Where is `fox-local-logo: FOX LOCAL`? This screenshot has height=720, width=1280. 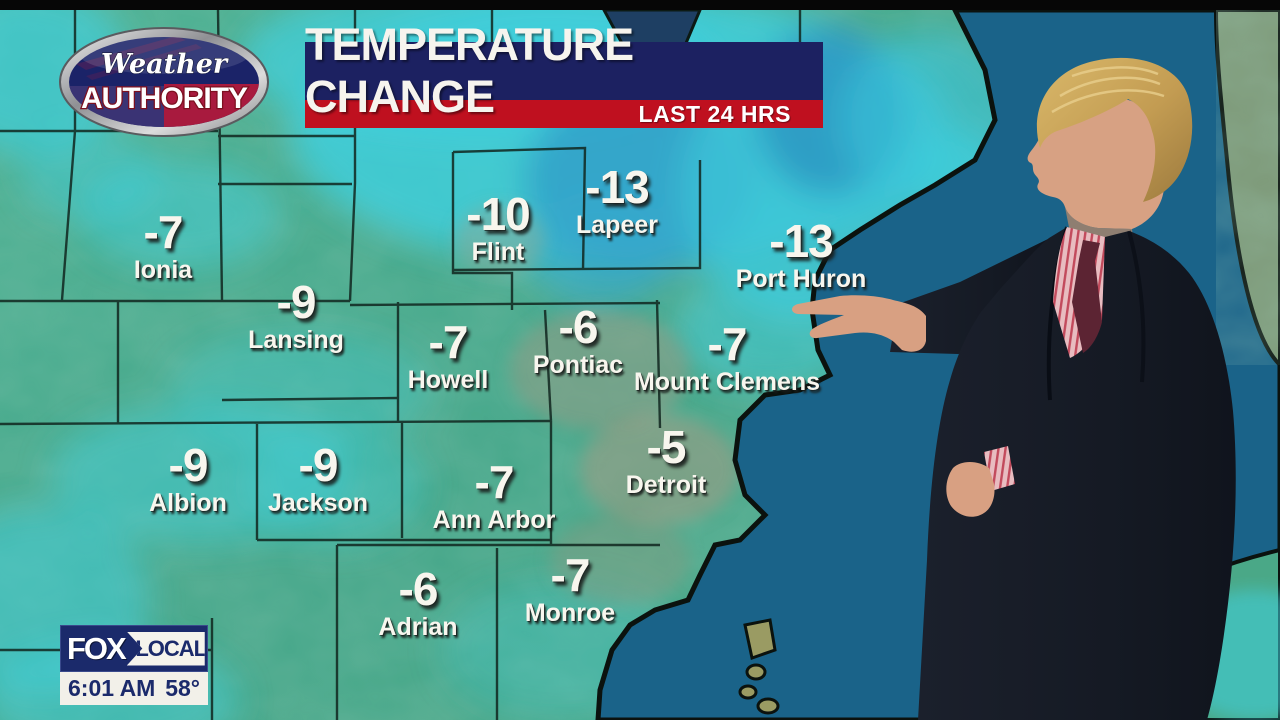
fox-local-logo: FOX LOCAL is located at coordinates (134, 648).